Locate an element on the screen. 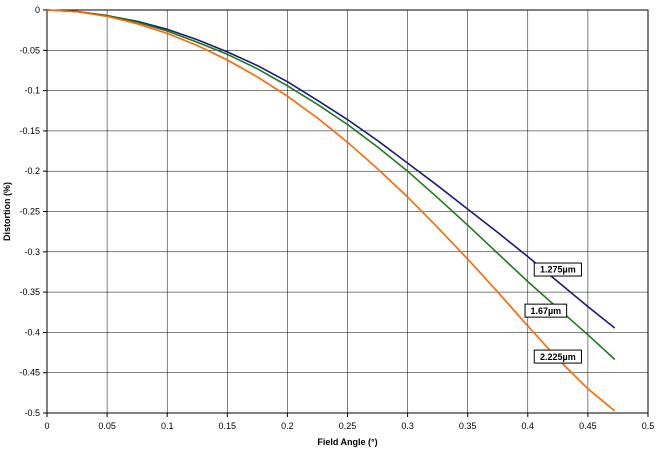 Image resolution: width=660 pixels, height=453 pixels. series-label-text: 2.225µm is located at coordinates (558, 357).